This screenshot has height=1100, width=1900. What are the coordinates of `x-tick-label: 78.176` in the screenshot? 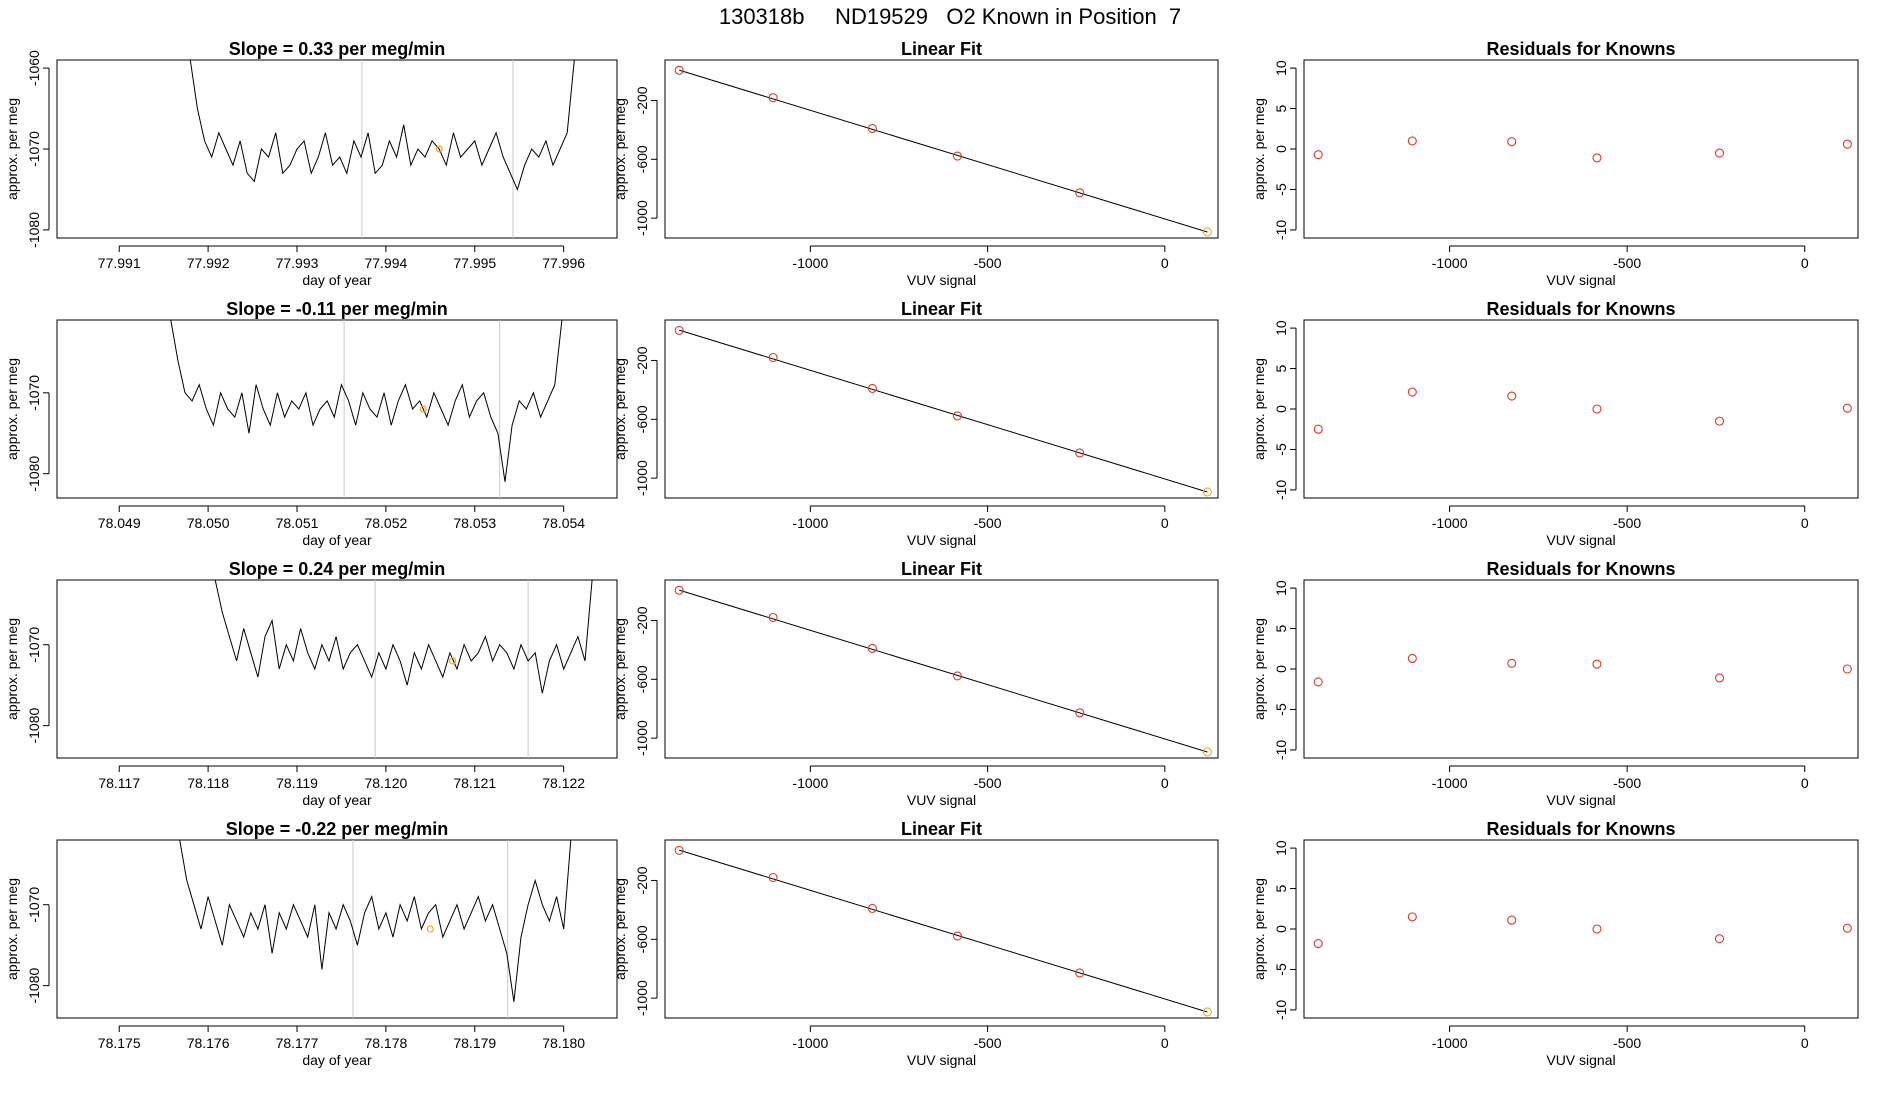 It's located at (208, 1043).